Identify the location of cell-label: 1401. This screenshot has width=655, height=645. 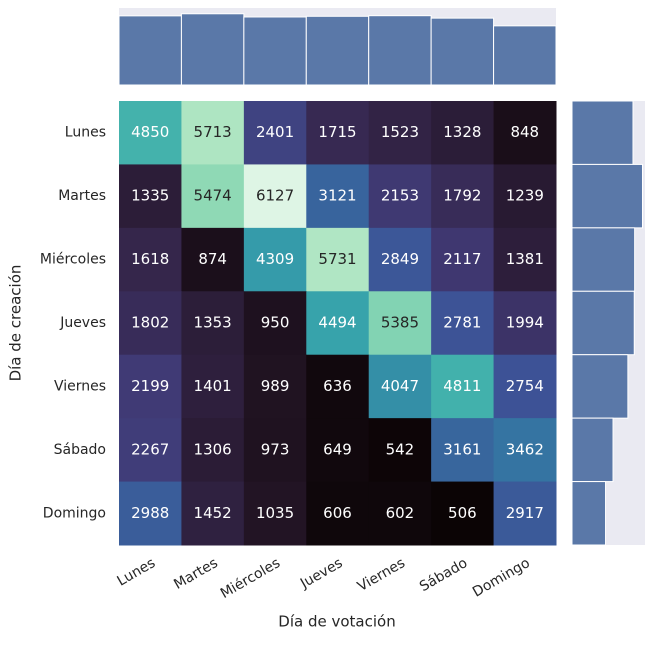
(213, 386).